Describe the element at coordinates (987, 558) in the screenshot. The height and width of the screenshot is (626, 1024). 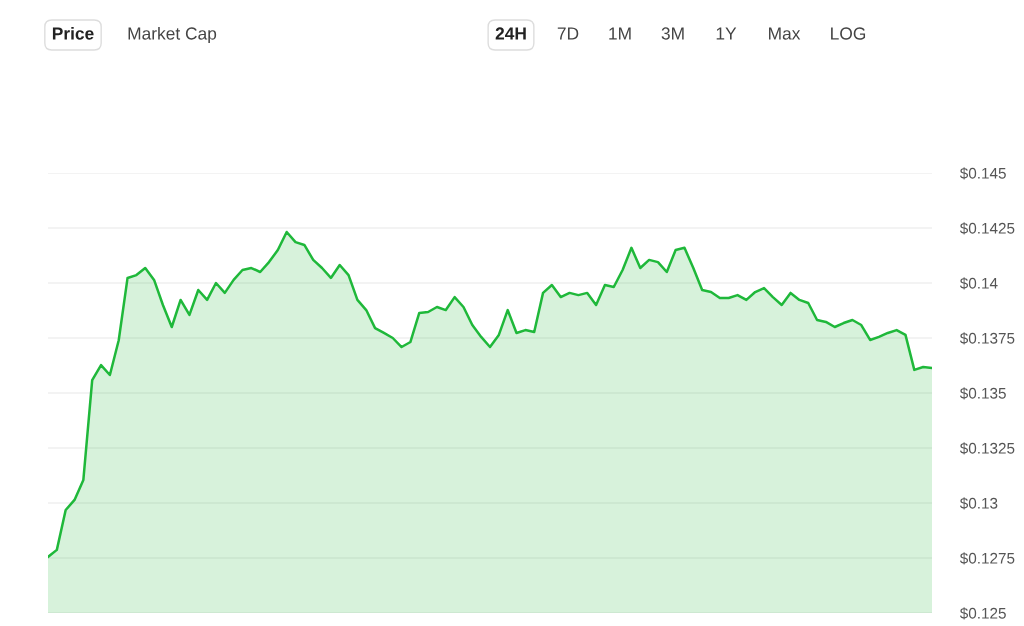
I see `y-tick-label: $0.1275` at that location.